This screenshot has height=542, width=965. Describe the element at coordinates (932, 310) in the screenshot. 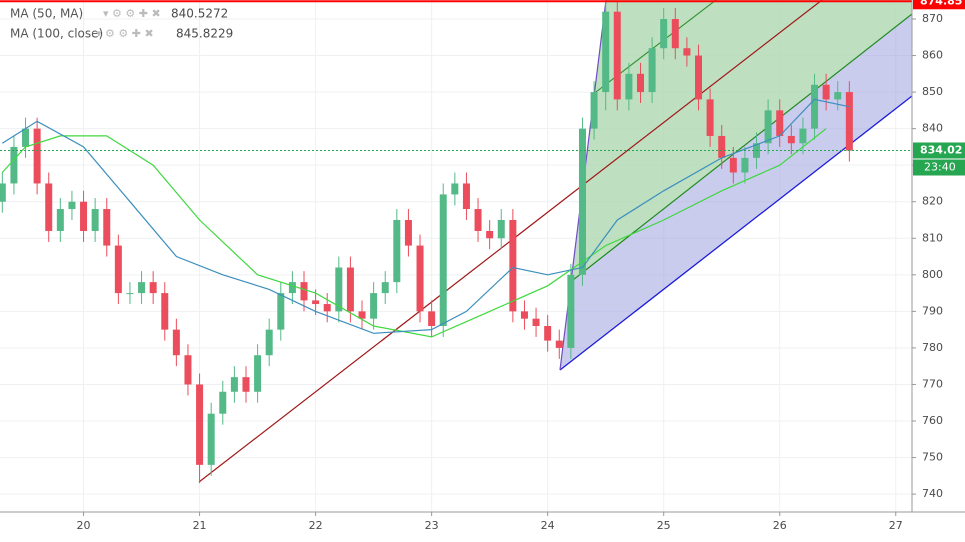

I see `y-tick-label: 790` at that location.